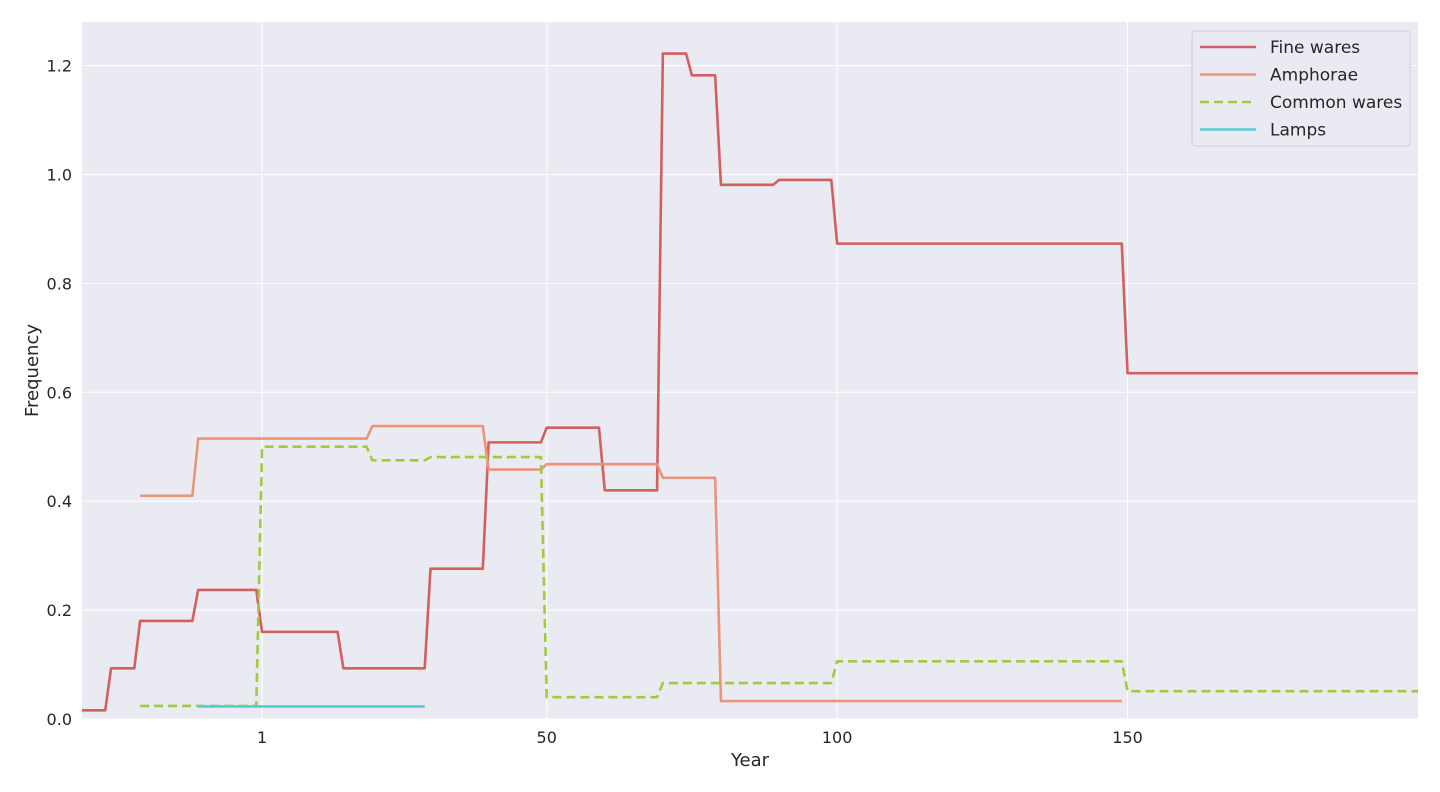 This screenshot has width=1440, height=792. What do you see at coordinates (700, 737) in the screenshot?
I see `x-tick-labels: 1 50 100 150` at bounding box center [700, 737].